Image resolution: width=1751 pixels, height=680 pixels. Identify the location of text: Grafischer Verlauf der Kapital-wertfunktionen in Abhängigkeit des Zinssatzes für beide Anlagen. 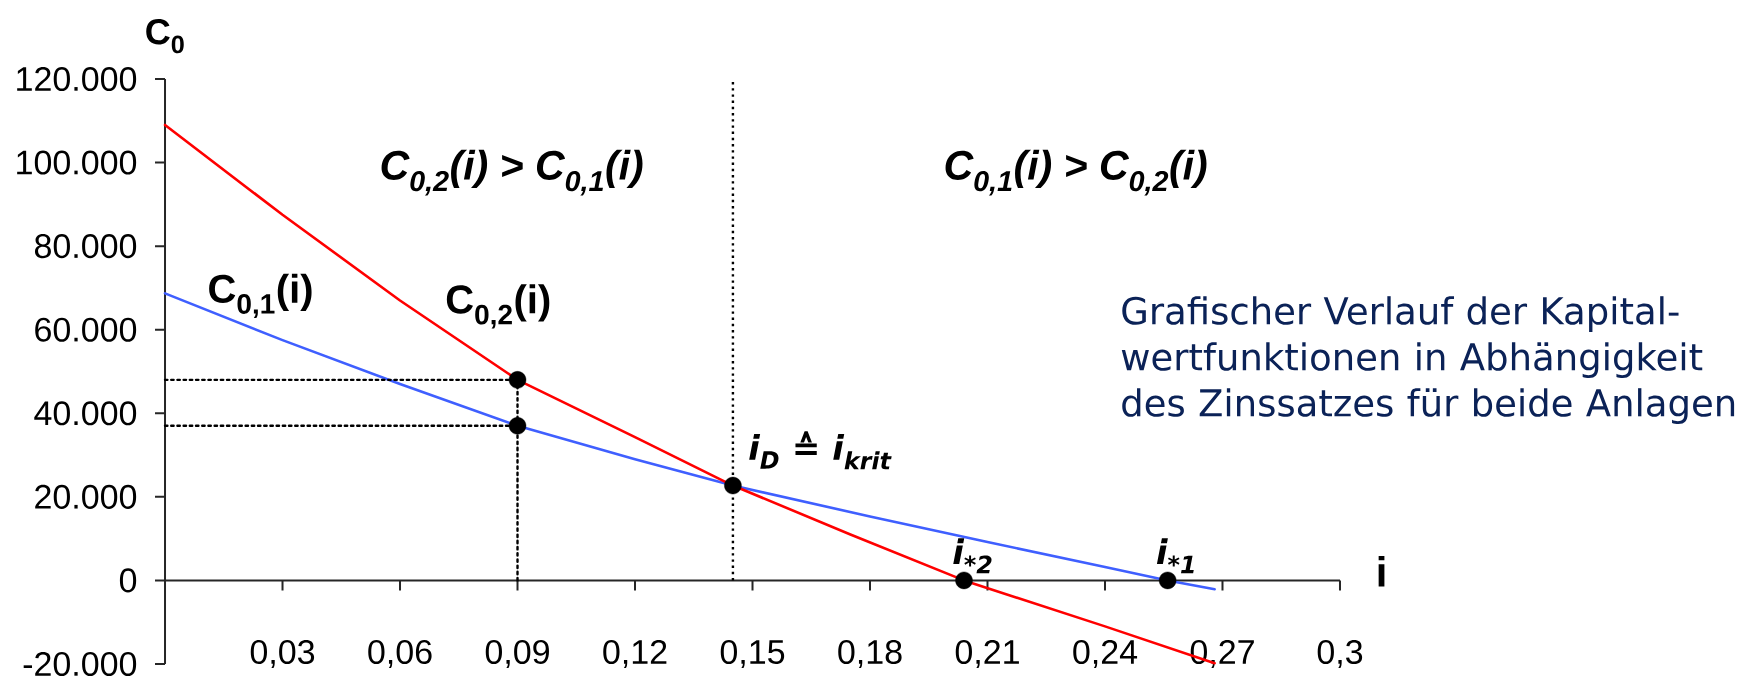
(1428, 360).